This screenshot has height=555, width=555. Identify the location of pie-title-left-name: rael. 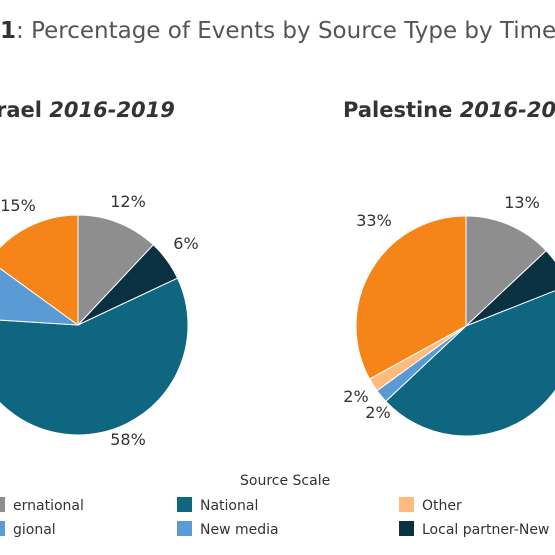
(21, 110).